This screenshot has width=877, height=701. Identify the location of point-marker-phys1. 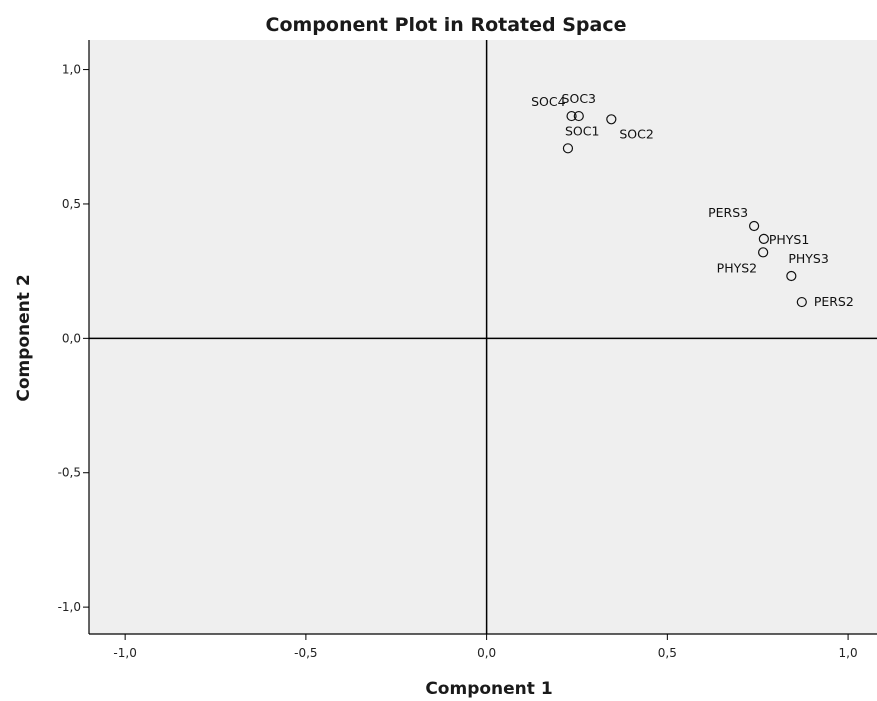
(763, 238).